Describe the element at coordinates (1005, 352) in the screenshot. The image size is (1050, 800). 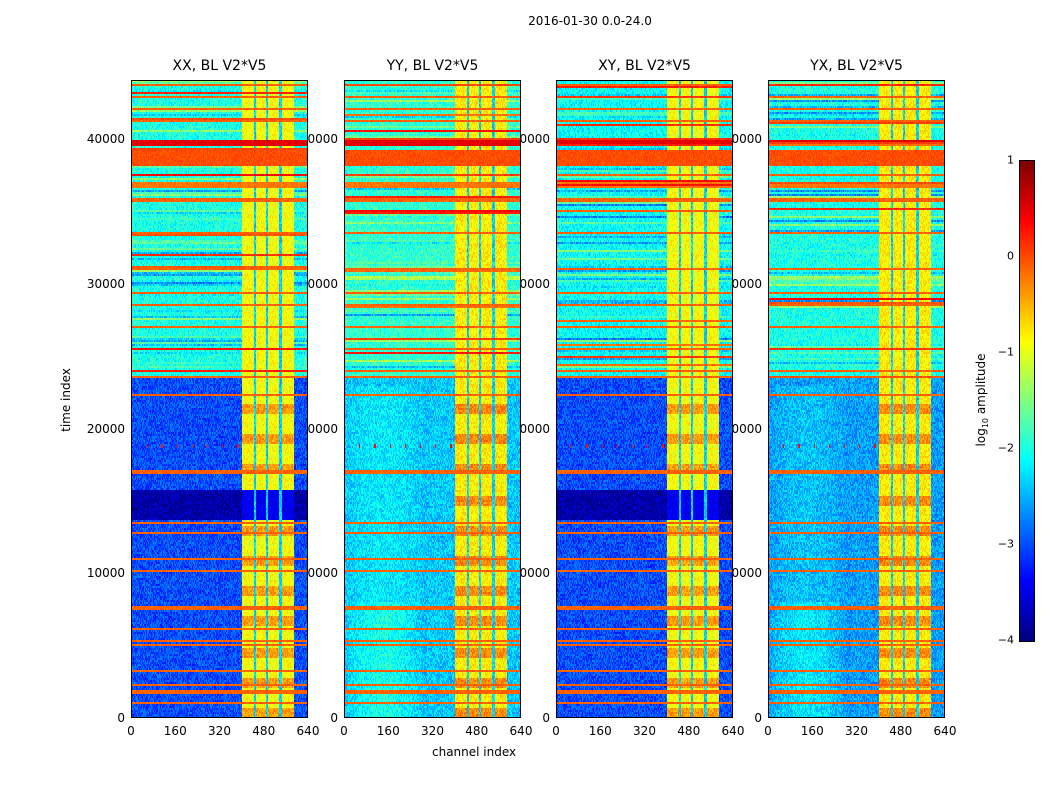
I see `colorbar-tick-label: −1` at that location.